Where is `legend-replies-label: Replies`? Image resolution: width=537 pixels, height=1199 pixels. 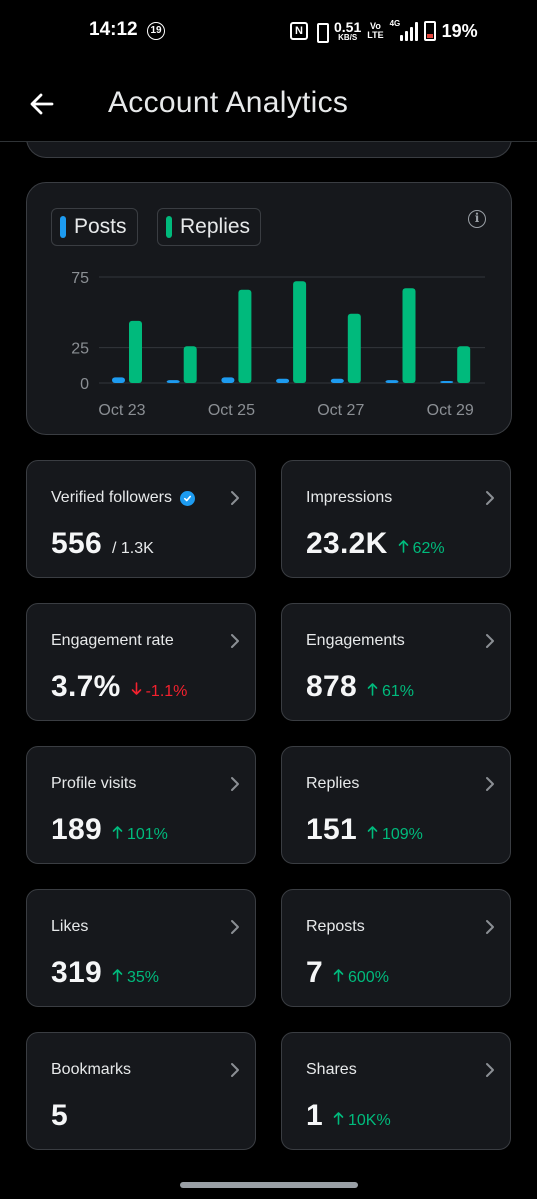
legend-replies-label: Replies is located at coordinates (215, 226).